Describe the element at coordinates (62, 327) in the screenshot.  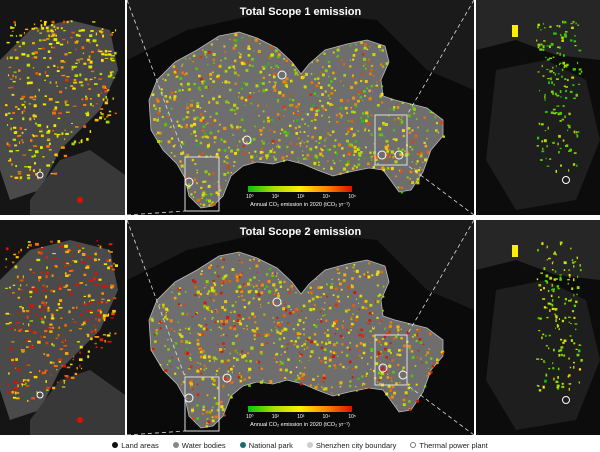
I see `zoom-left-bottom` at that location.